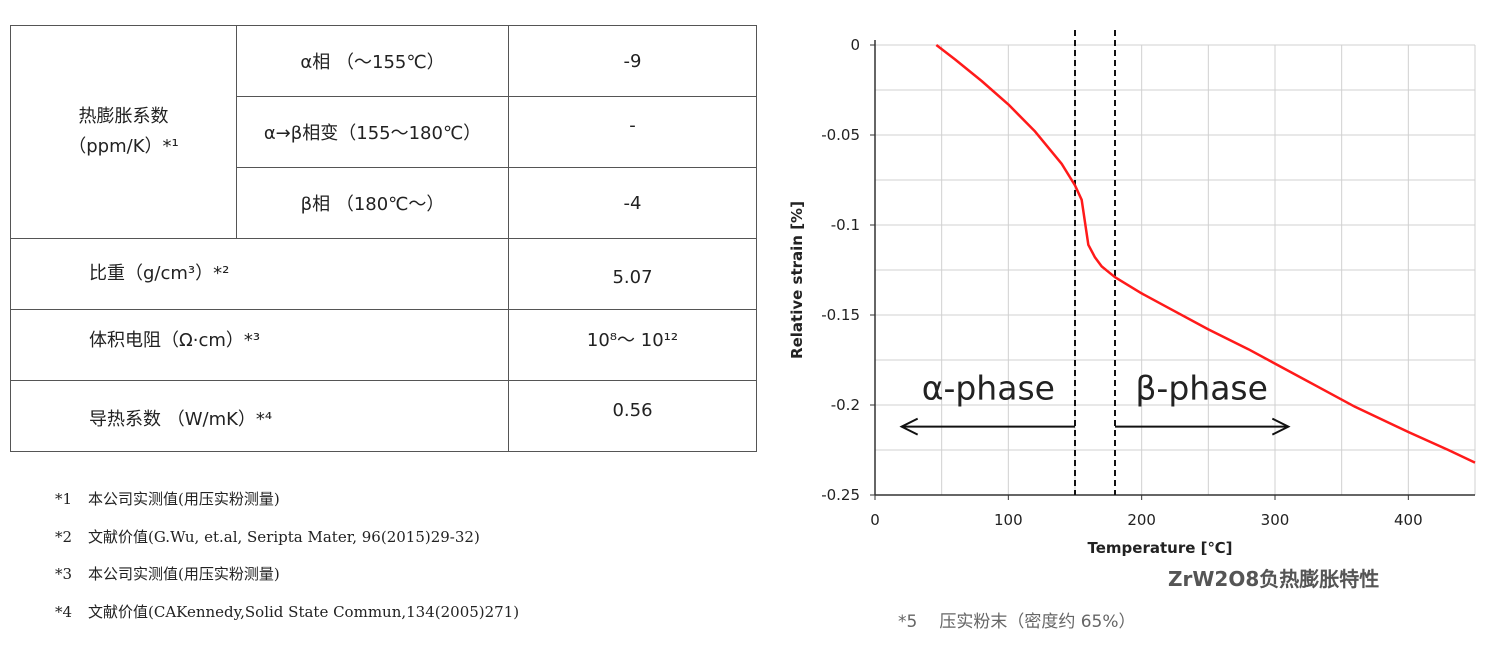  I want to click on y-tick-label: -0.2, so click(845, 405).